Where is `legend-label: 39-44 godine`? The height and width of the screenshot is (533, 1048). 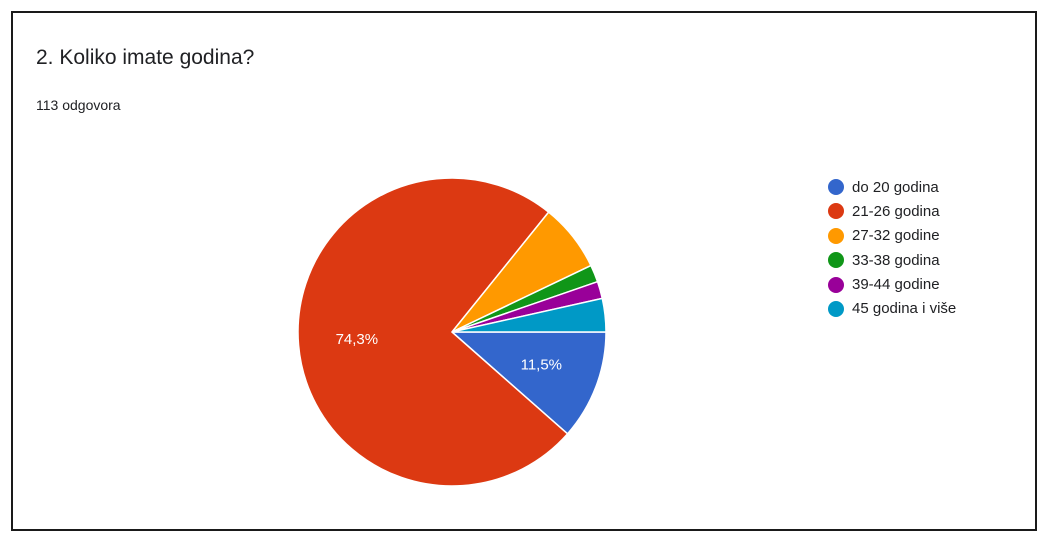 legend-label: 39-44 godine is located at coordinates (896, 285).